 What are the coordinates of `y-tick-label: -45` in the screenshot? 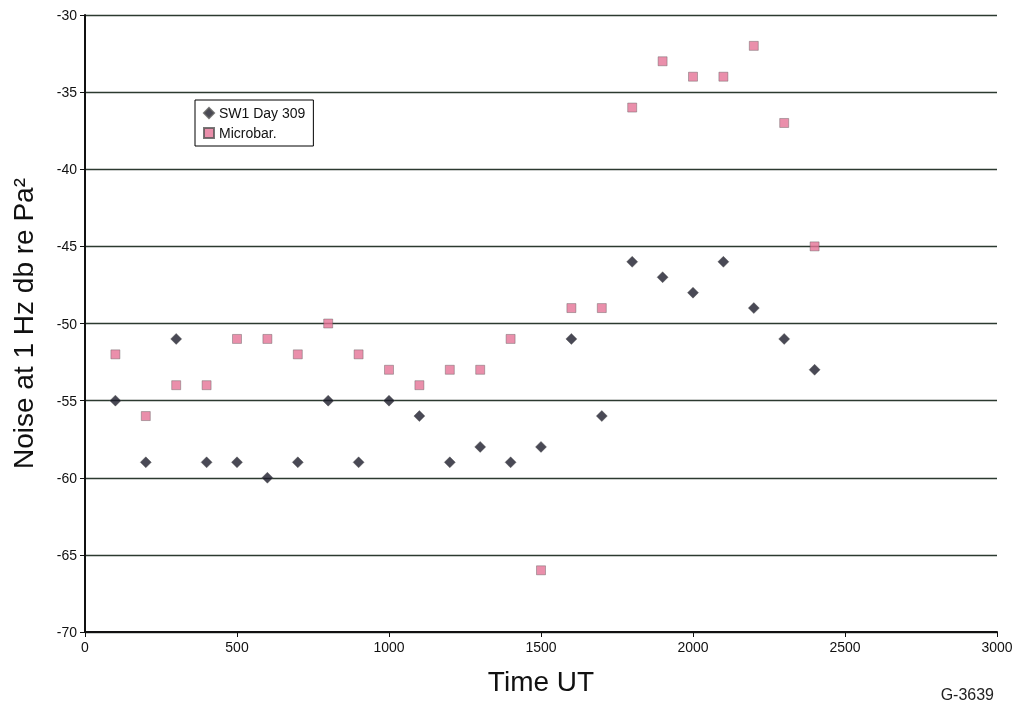 It's located at (67, 246).